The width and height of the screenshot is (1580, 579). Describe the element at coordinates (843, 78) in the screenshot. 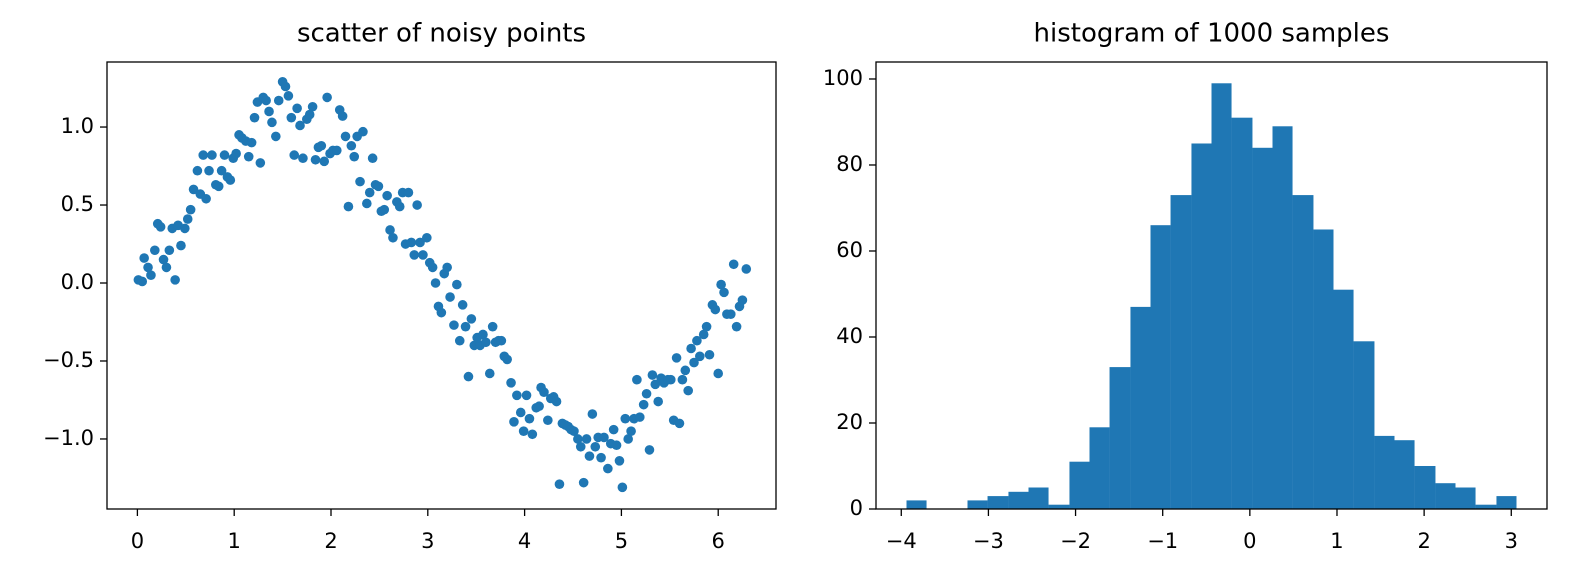

I see `y-tick-label: 100` at that location.